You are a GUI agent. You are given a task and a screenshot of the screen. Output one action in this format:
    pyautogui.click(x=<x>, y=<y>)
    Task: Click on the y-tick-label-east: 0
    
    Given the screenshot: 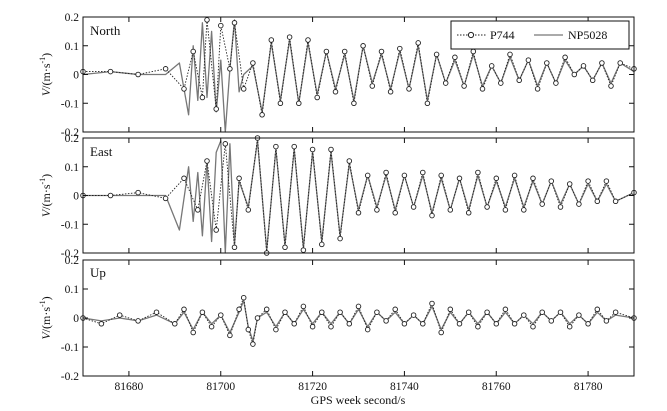 What is the action you would take?
    pyautogui.click(x=76, y=197)
    